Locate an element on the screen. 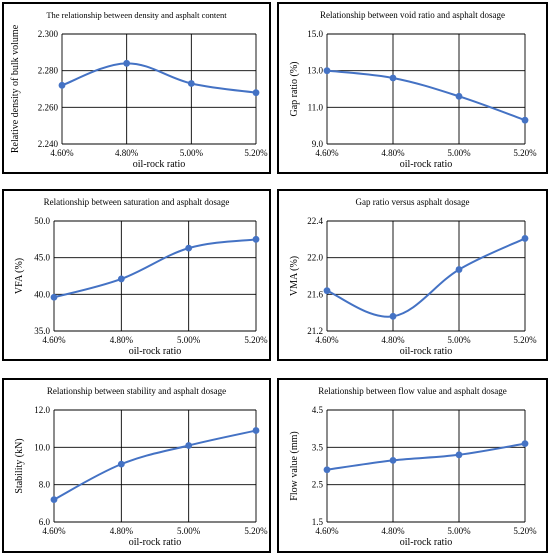  y-axis-label: Flow value (mm) is located at coordinates (294, 465).